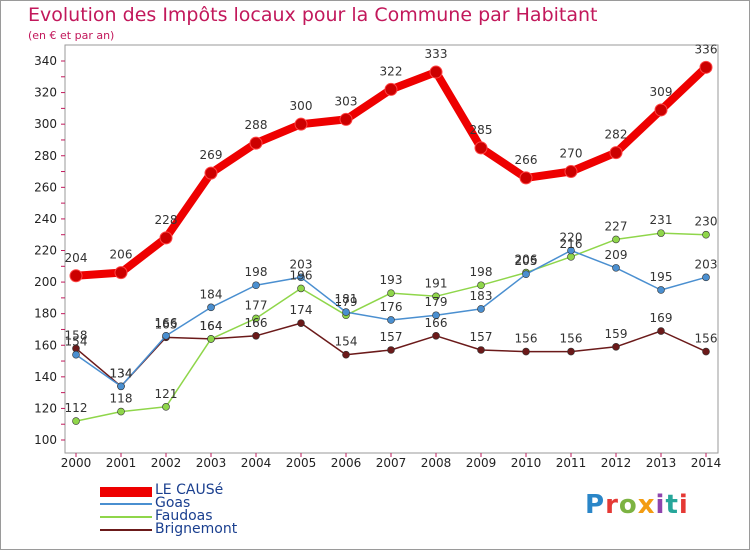 The image size is (750, 550). What do you see at coordinates (706, 463) in the screenshot?
I see `x-tick-label: 2014` at bounding box center [706, 463].